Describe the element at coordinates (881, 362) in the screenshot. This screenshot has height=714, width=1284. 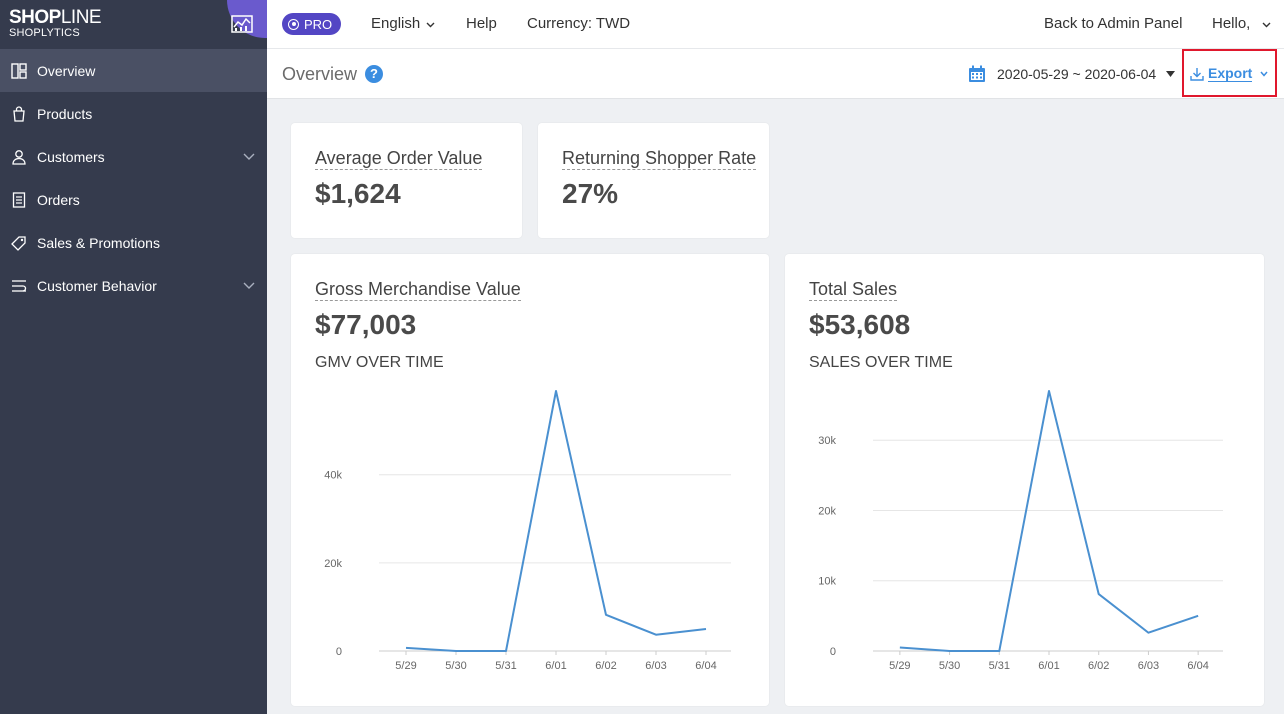
I see `chart-caption: SALES OVER TIME` at that location.